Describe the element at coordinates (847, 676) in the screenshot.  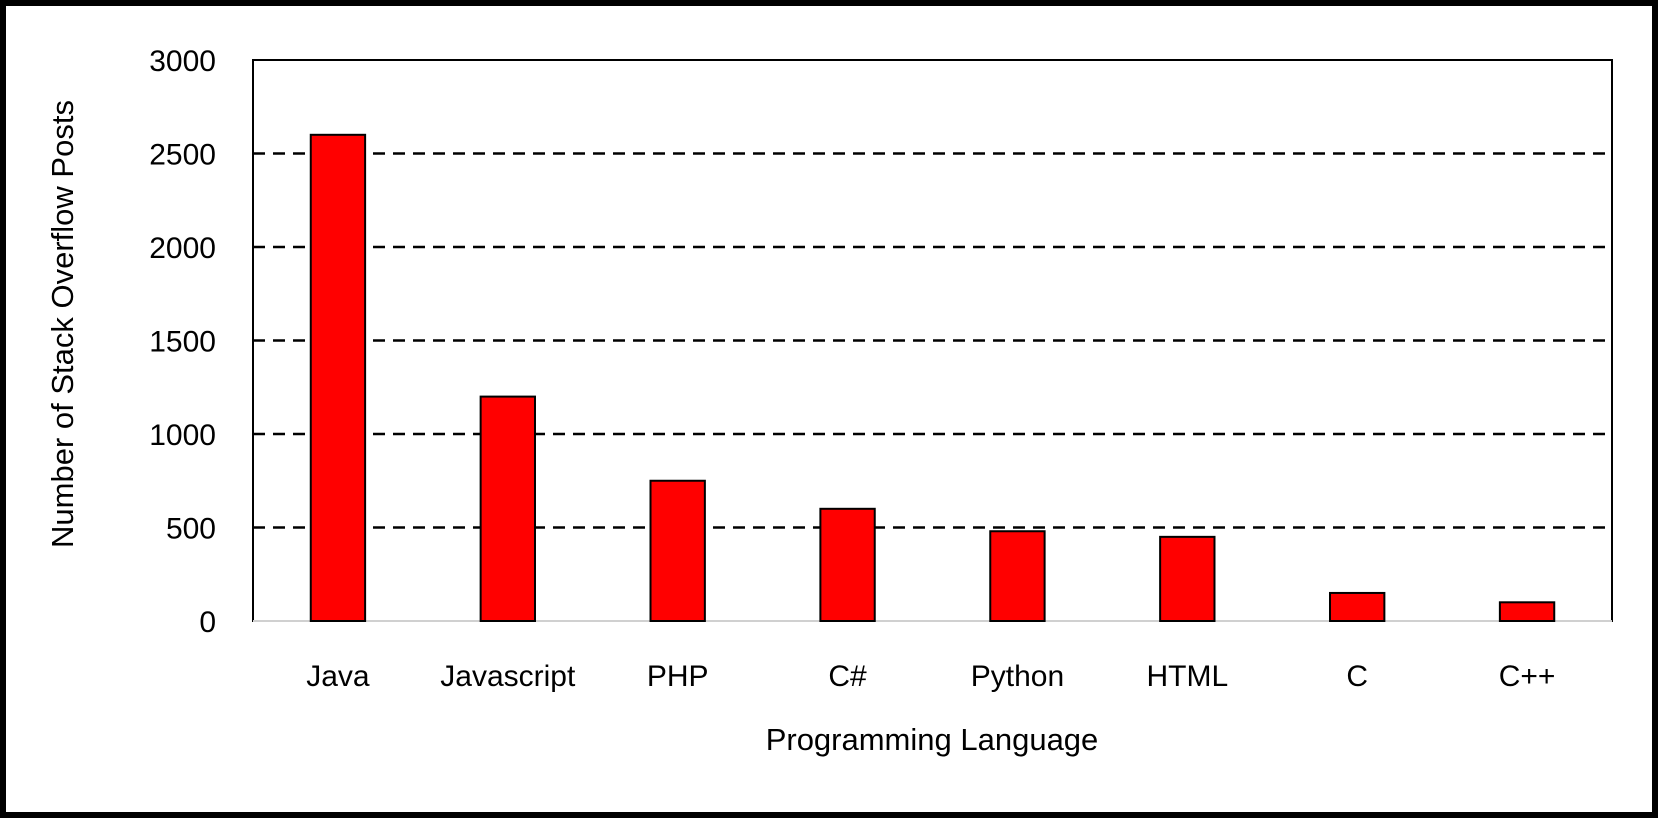
I see `x-tick-label: C#` at that location.